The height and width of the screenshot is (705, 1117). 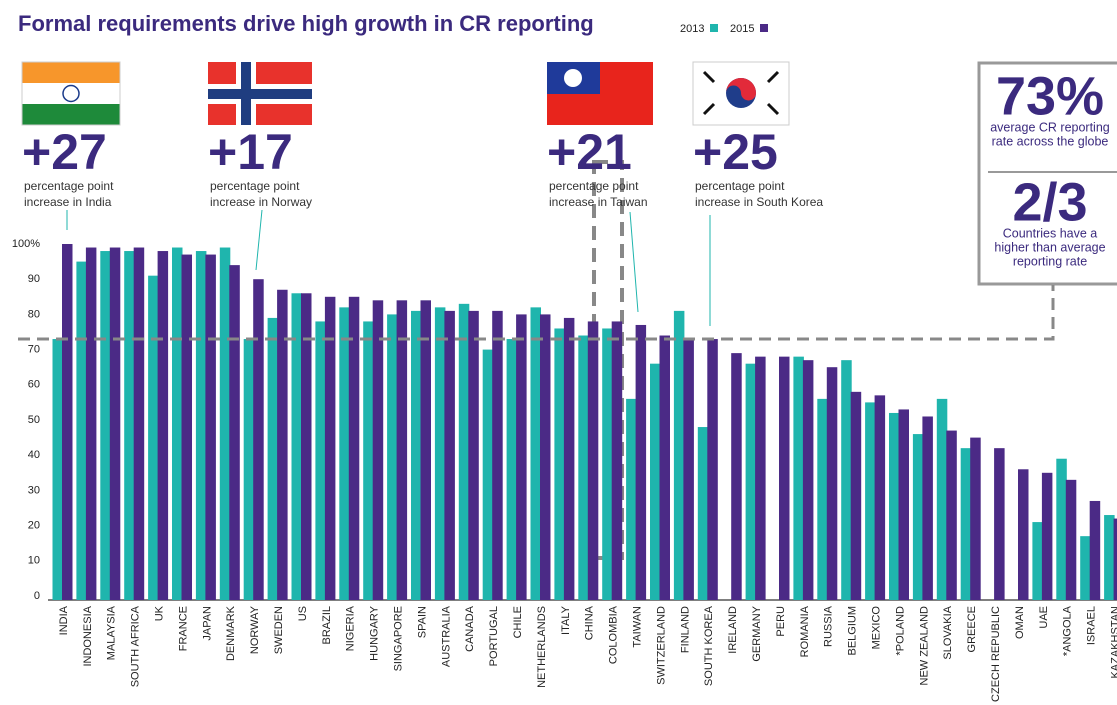 What do you see at coordinates (829, 626) in the screenshot?
I see `x-tick-label: RUSSIA` at bounding box center [829, 626].